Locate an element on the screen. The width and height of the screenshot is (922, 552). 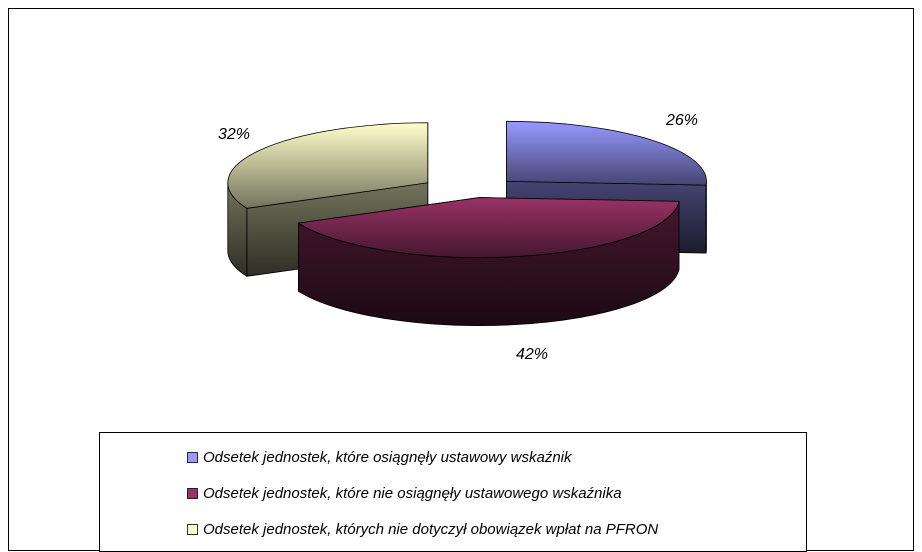
data-label: 26% is located at coordinates (681, 120).